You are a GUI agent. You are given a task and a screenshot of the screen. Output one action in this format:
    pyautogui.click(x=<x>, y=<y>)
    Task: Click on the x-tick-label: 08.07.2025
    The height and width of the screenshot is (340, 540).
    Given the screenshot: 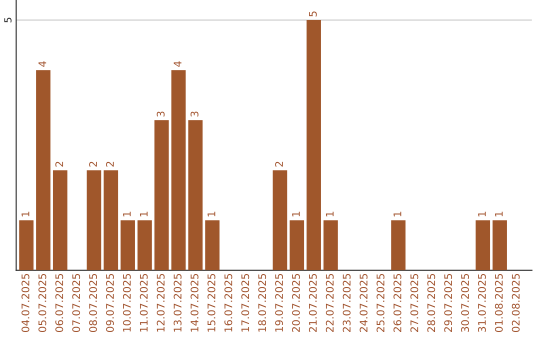 What is the action you would take?
    pyautogui.click(x=93, y=303)
    